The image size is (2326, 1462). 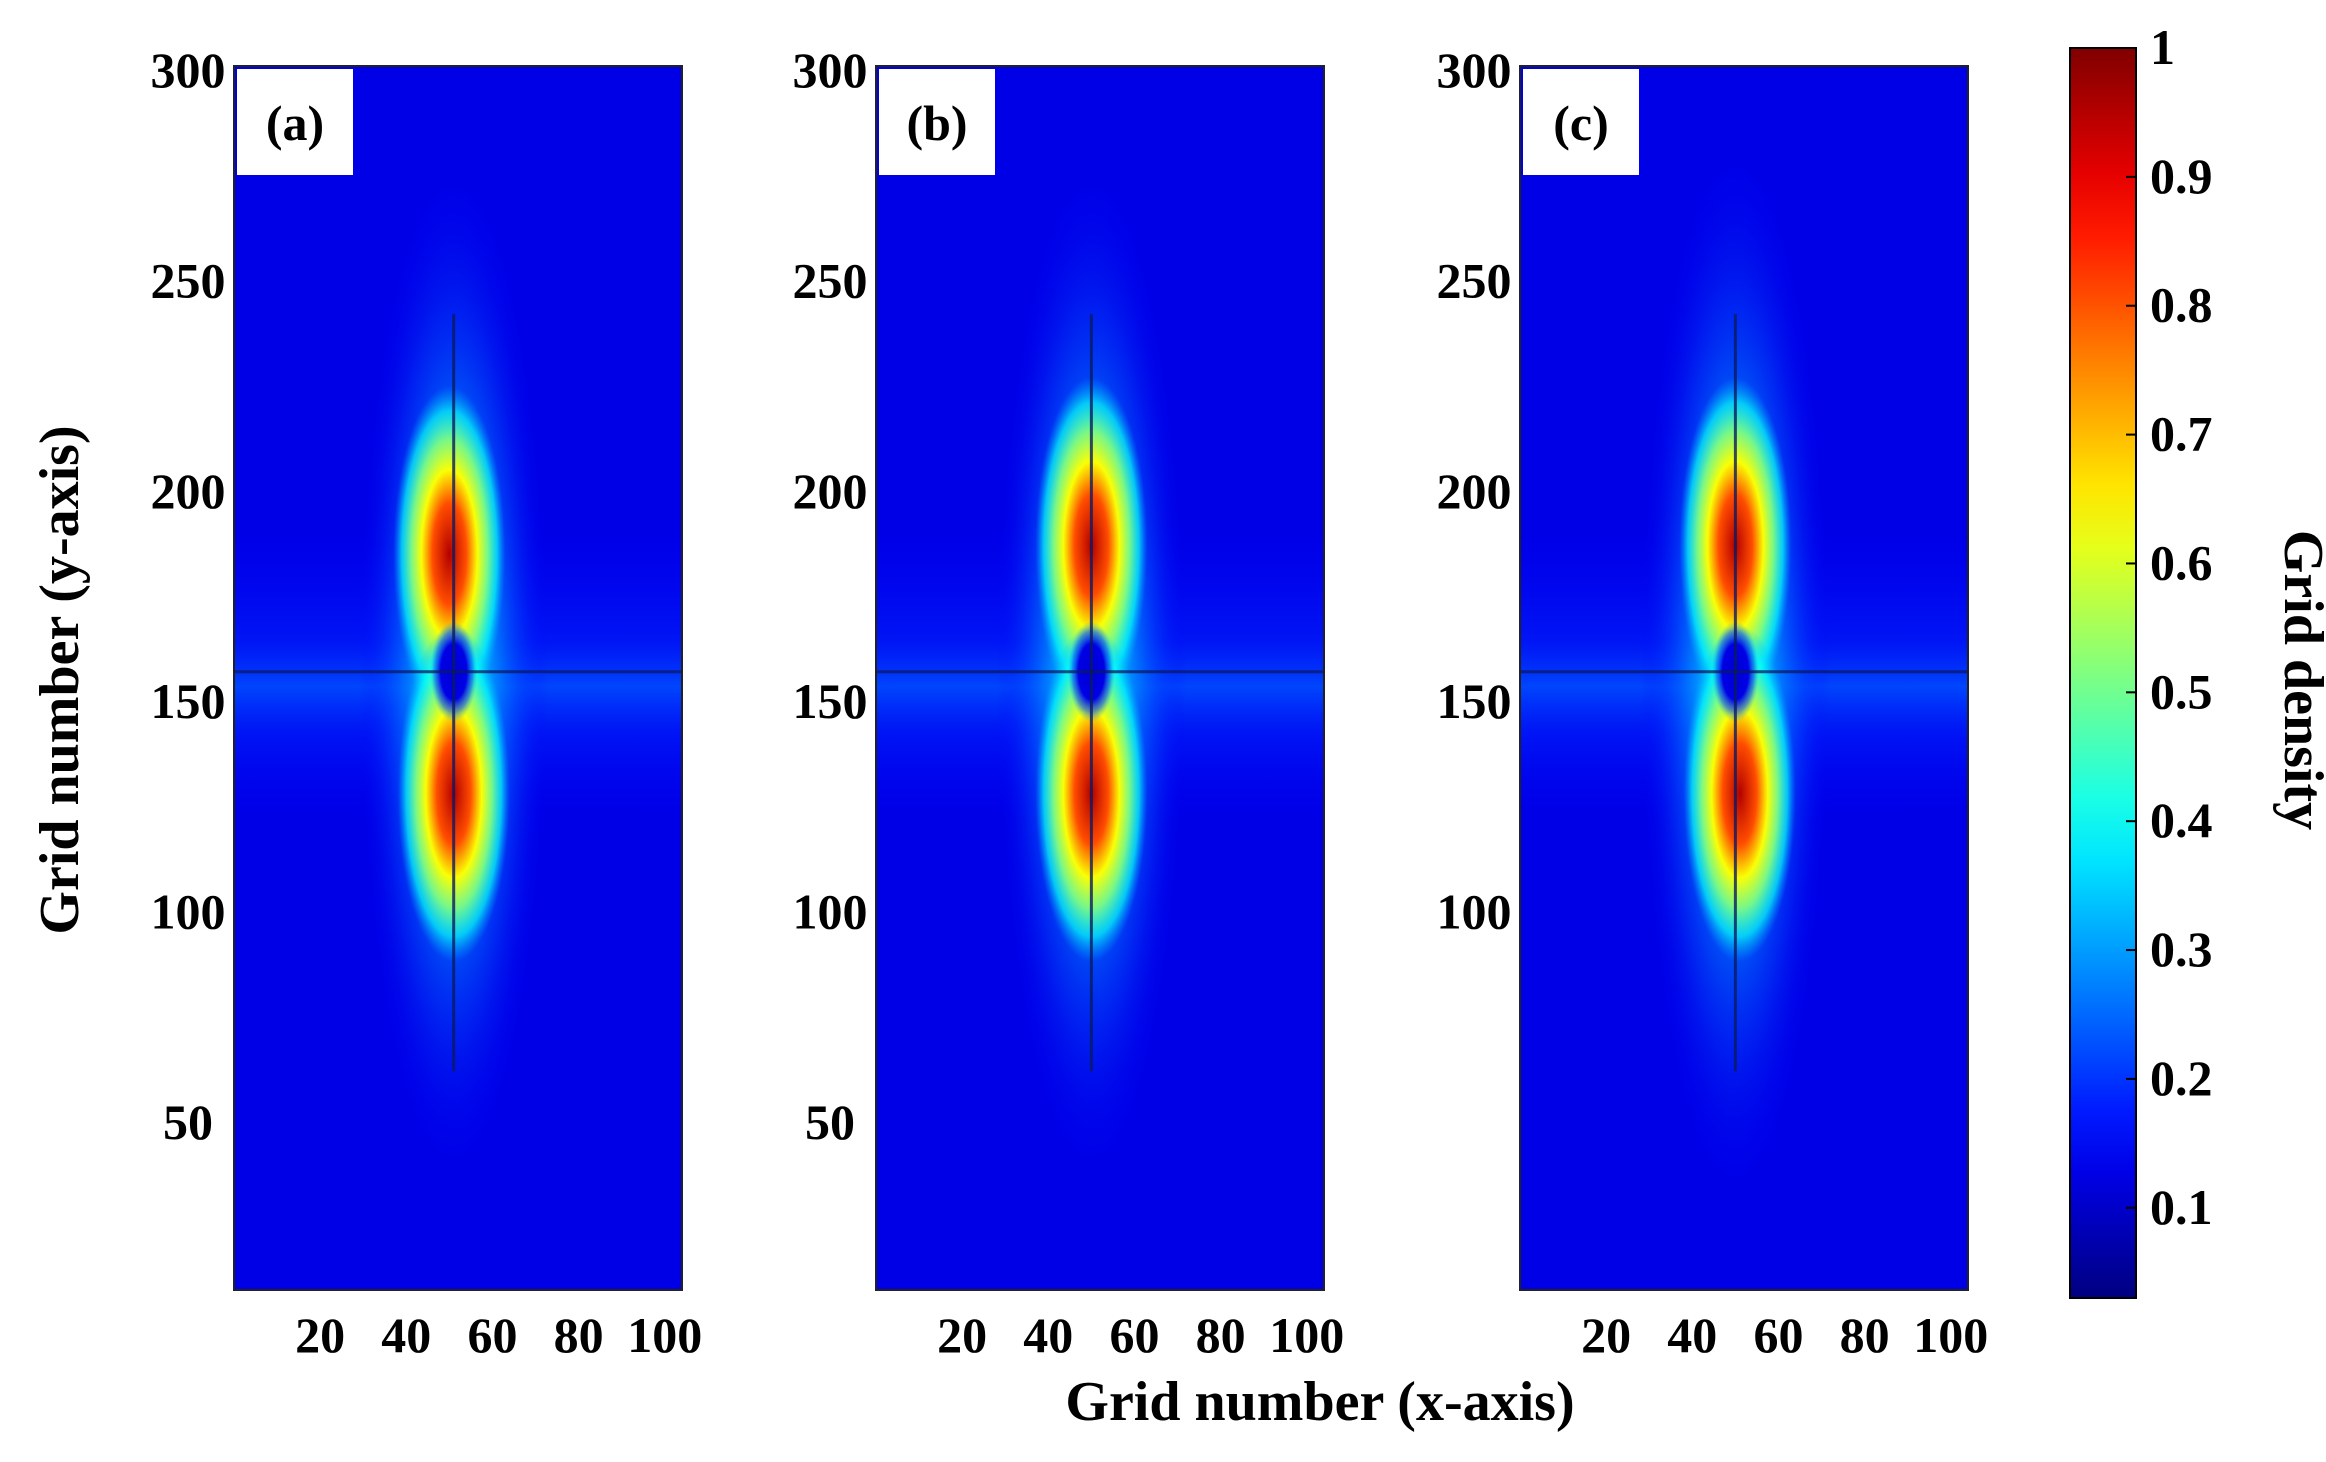 I want to click on colorbar-tick-label: 0.8, so click(x=2181, y=305).